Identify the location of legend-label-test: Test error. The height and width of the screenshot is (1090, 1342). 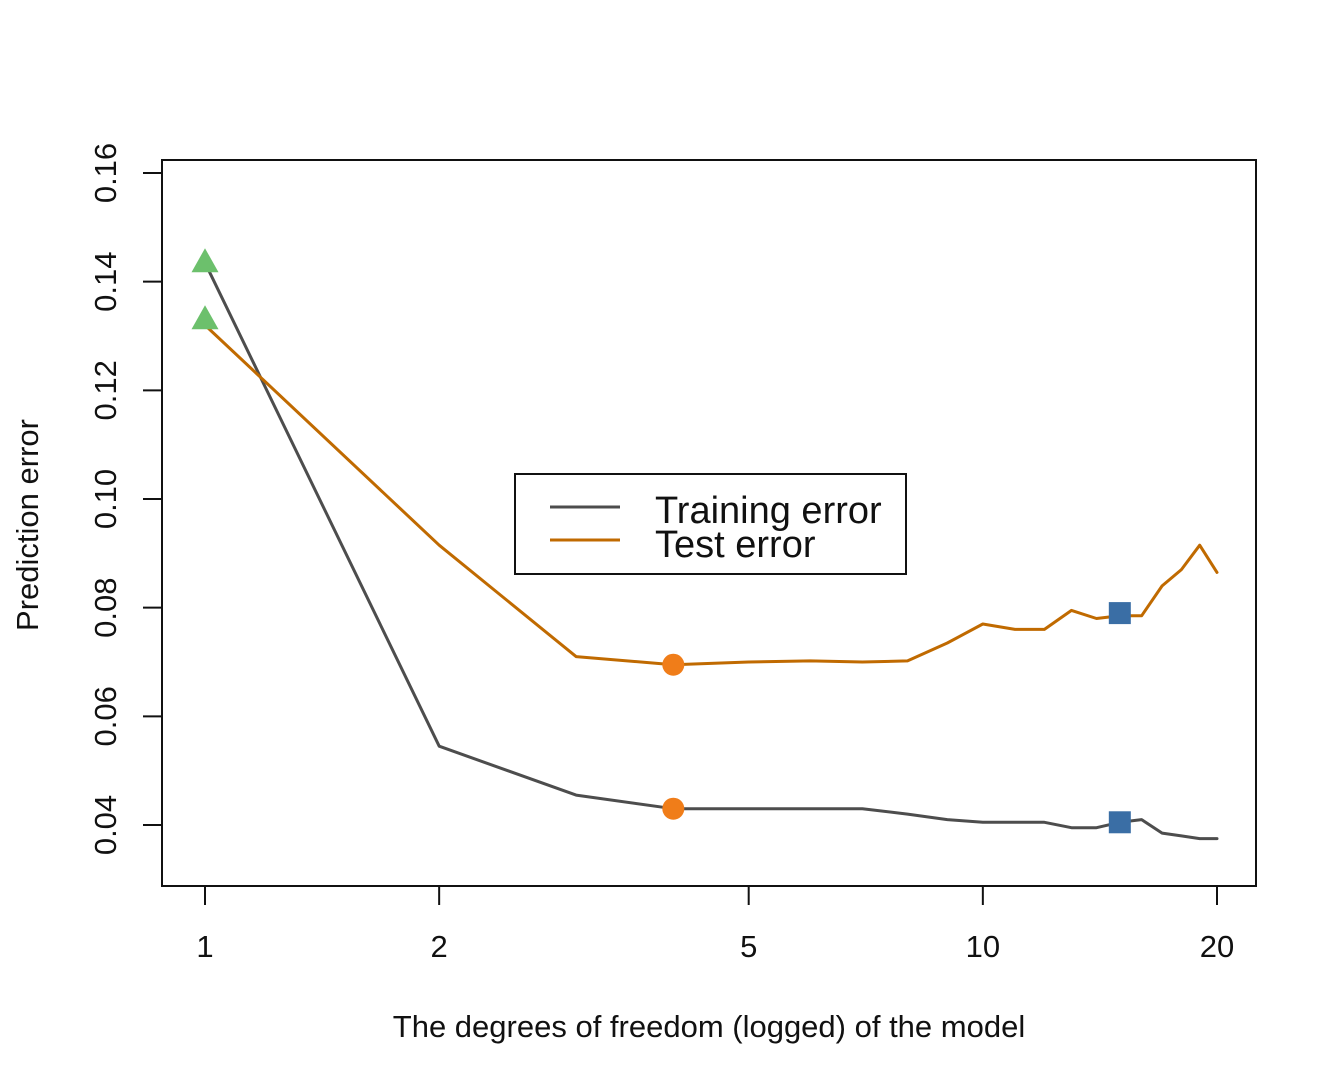
(735, 545).